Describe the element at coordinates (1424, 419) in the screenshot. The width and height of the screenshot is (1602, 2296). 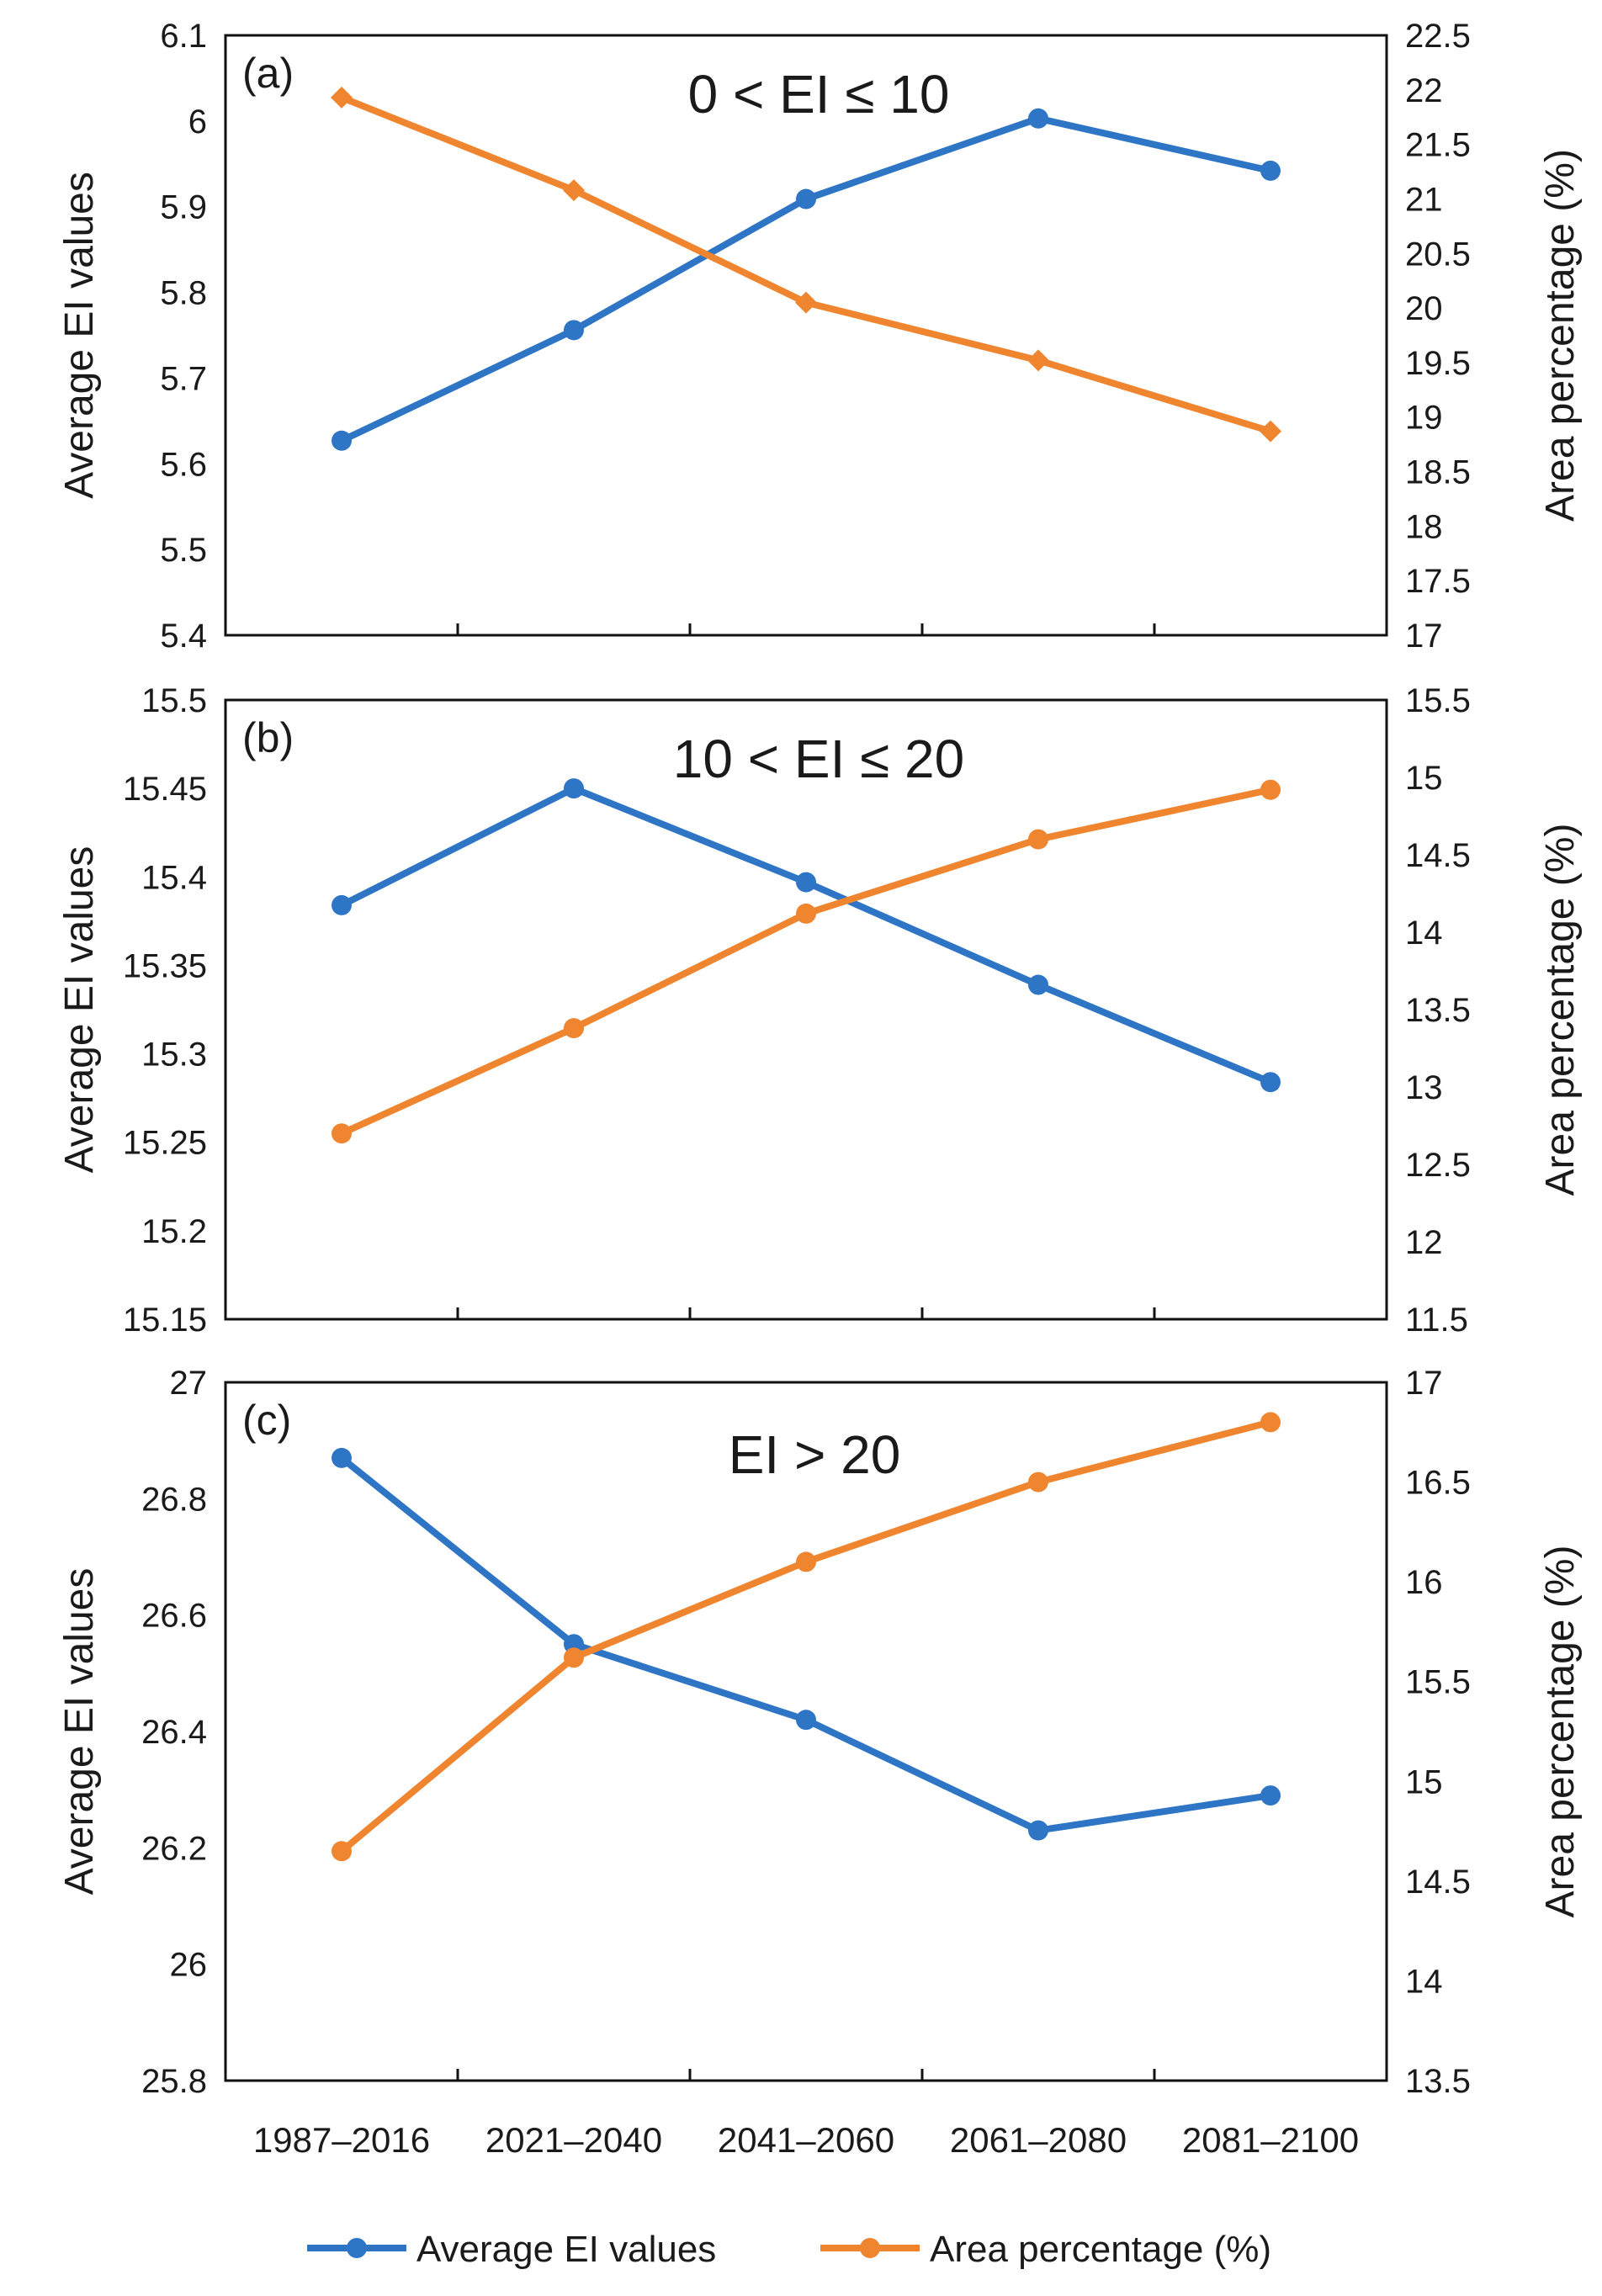
I see `y2-tick-label: 19` at that location.